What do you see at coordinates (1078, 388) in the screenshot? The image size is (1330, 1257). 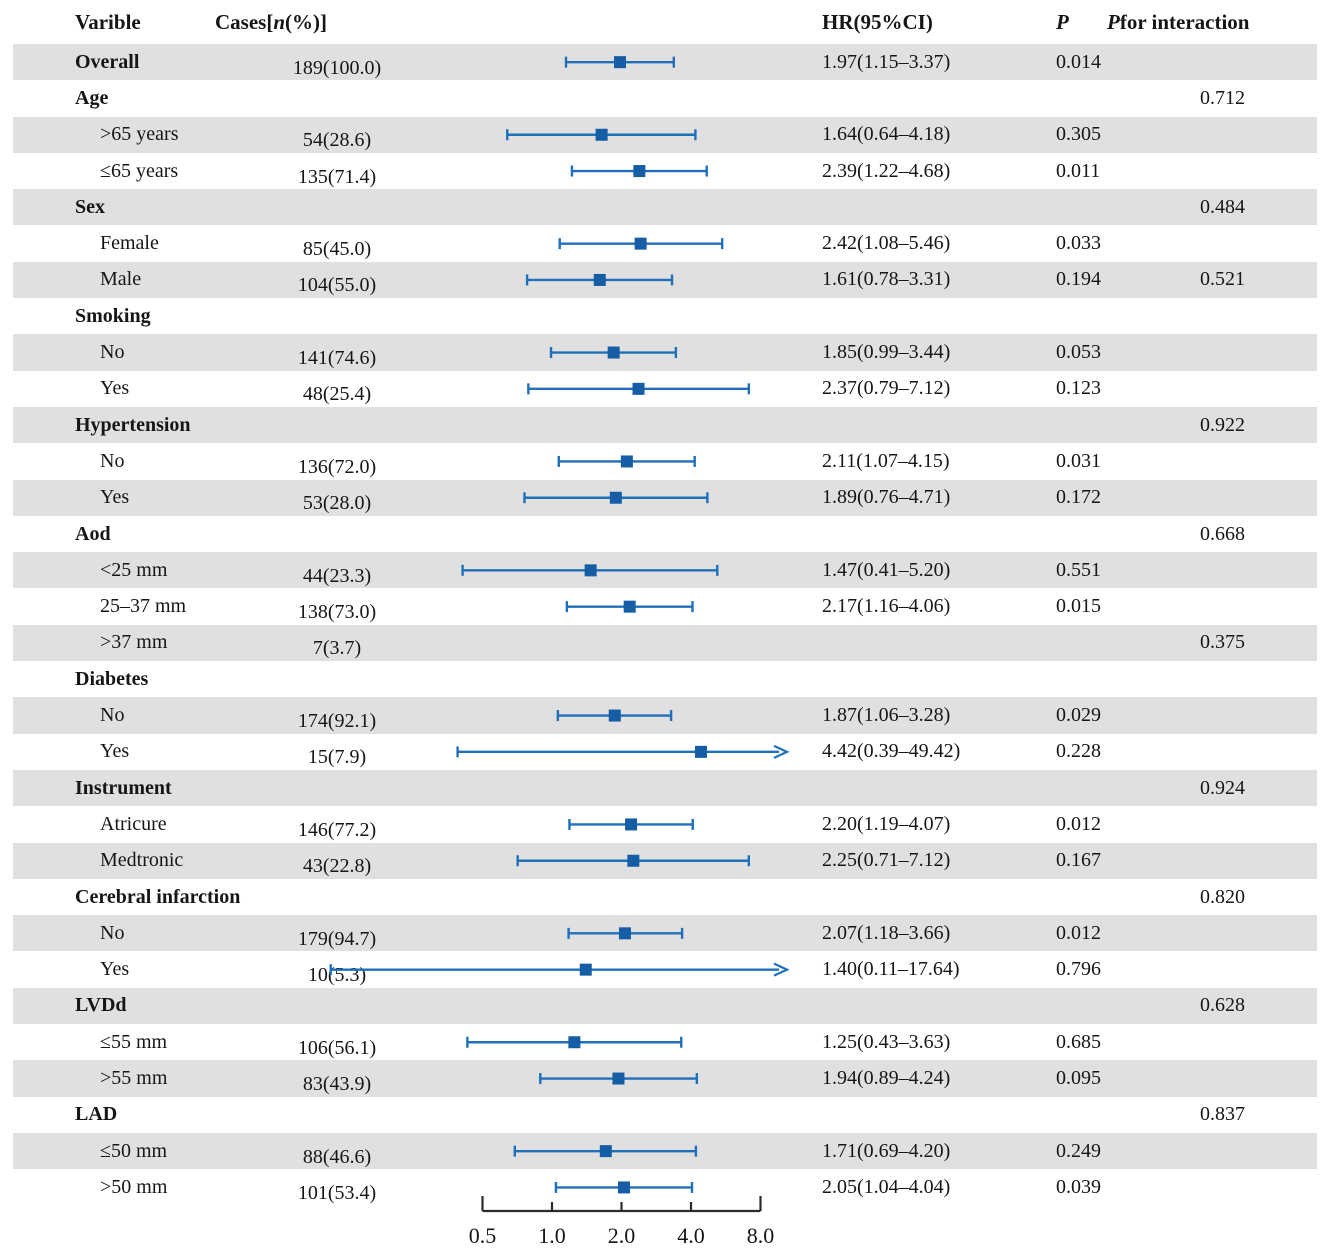 I see `row-p-value: 0.123` at bounding box center [1078, 388].